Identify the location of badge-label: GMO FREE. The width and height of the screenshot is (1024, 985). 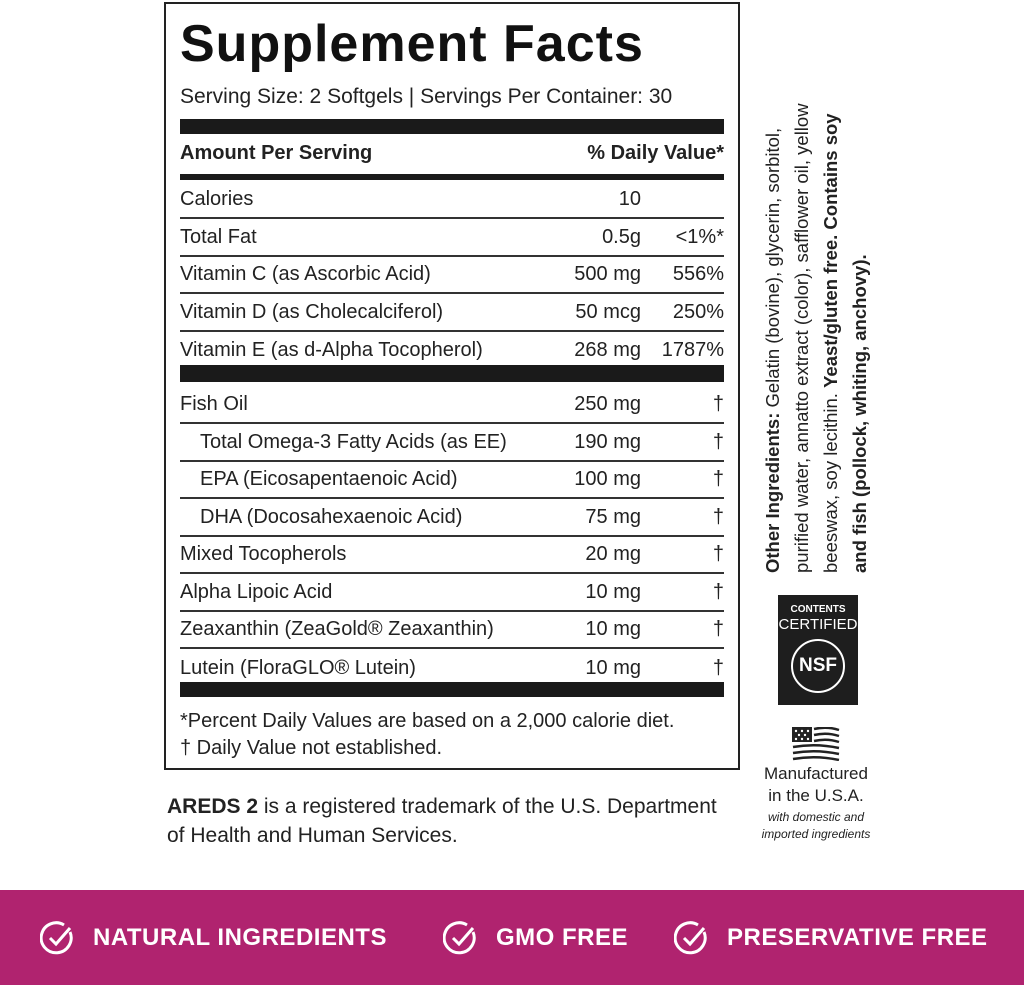
(562, 937).